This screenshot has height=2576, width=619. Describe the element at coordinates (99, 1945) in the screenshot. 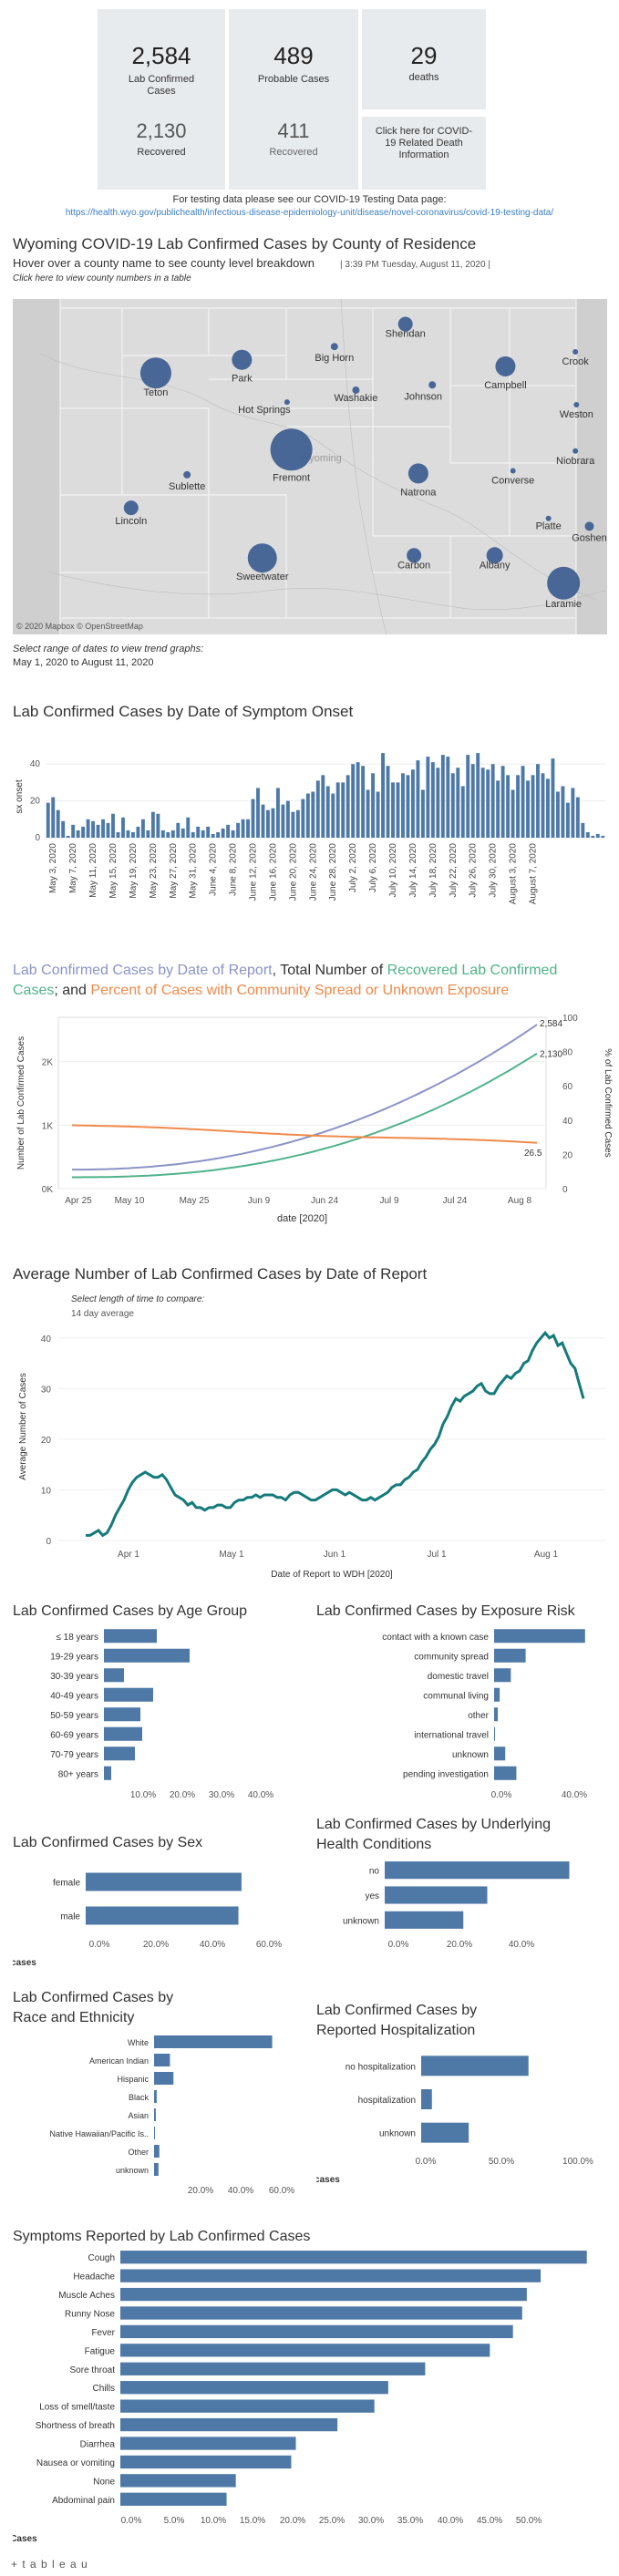

I see `sex-x-tick: 0.0%` at that location.